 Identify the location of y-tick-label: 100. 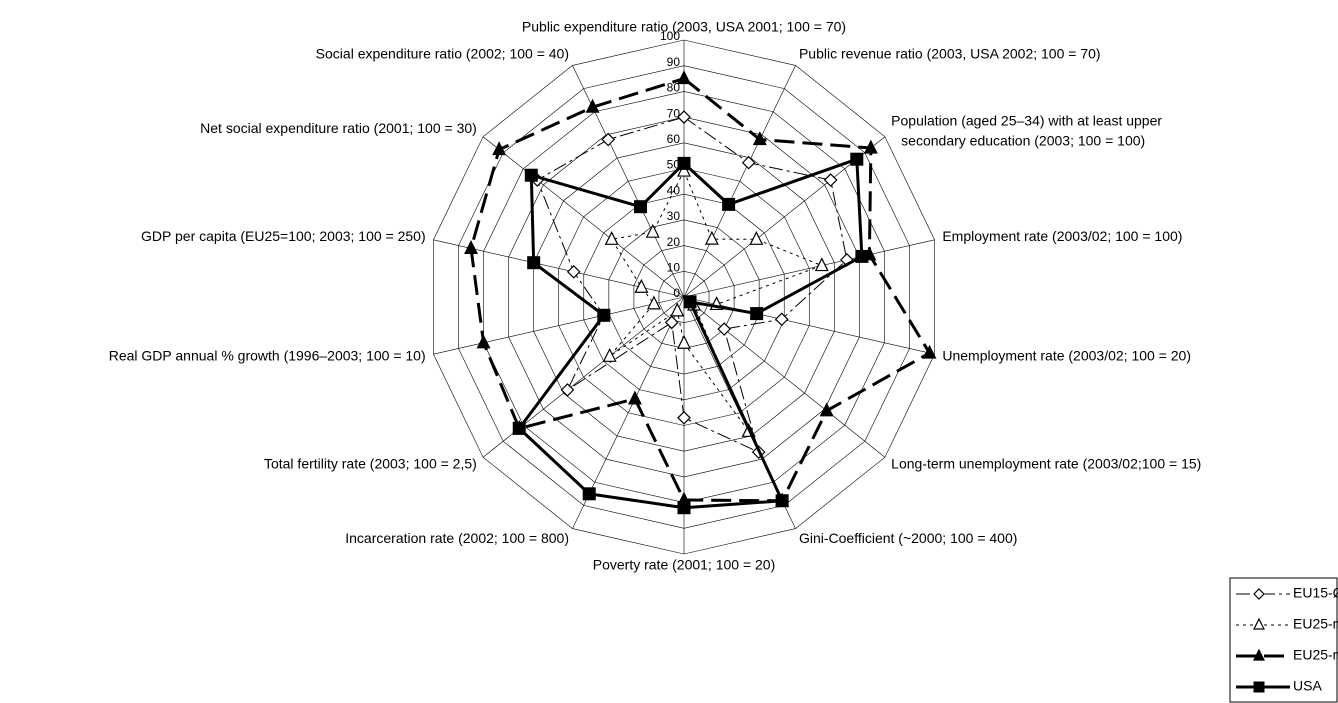
(670, 36).